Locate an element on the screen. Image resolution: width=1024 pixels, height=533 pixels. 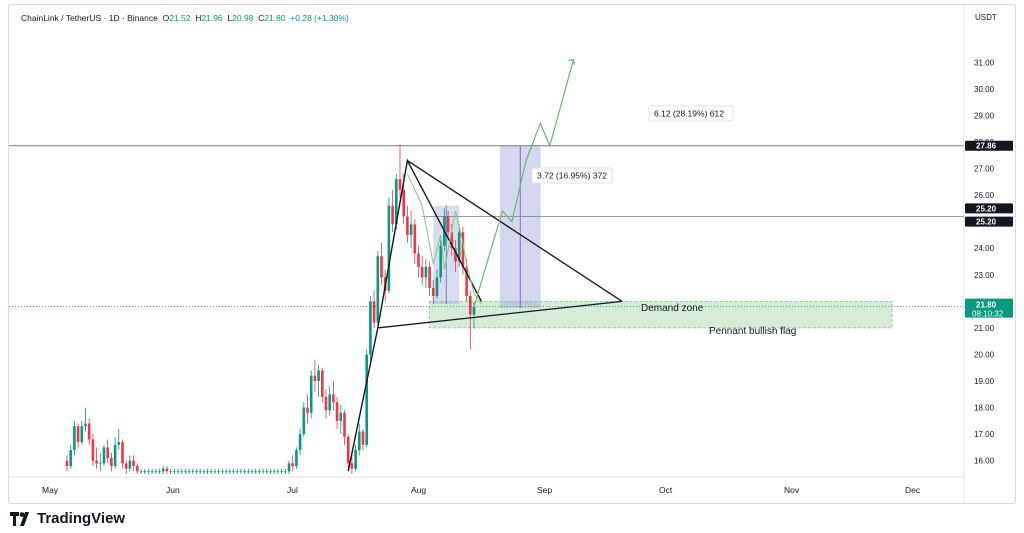
x-tick-label: Aug is located at coordinates (418, 490).